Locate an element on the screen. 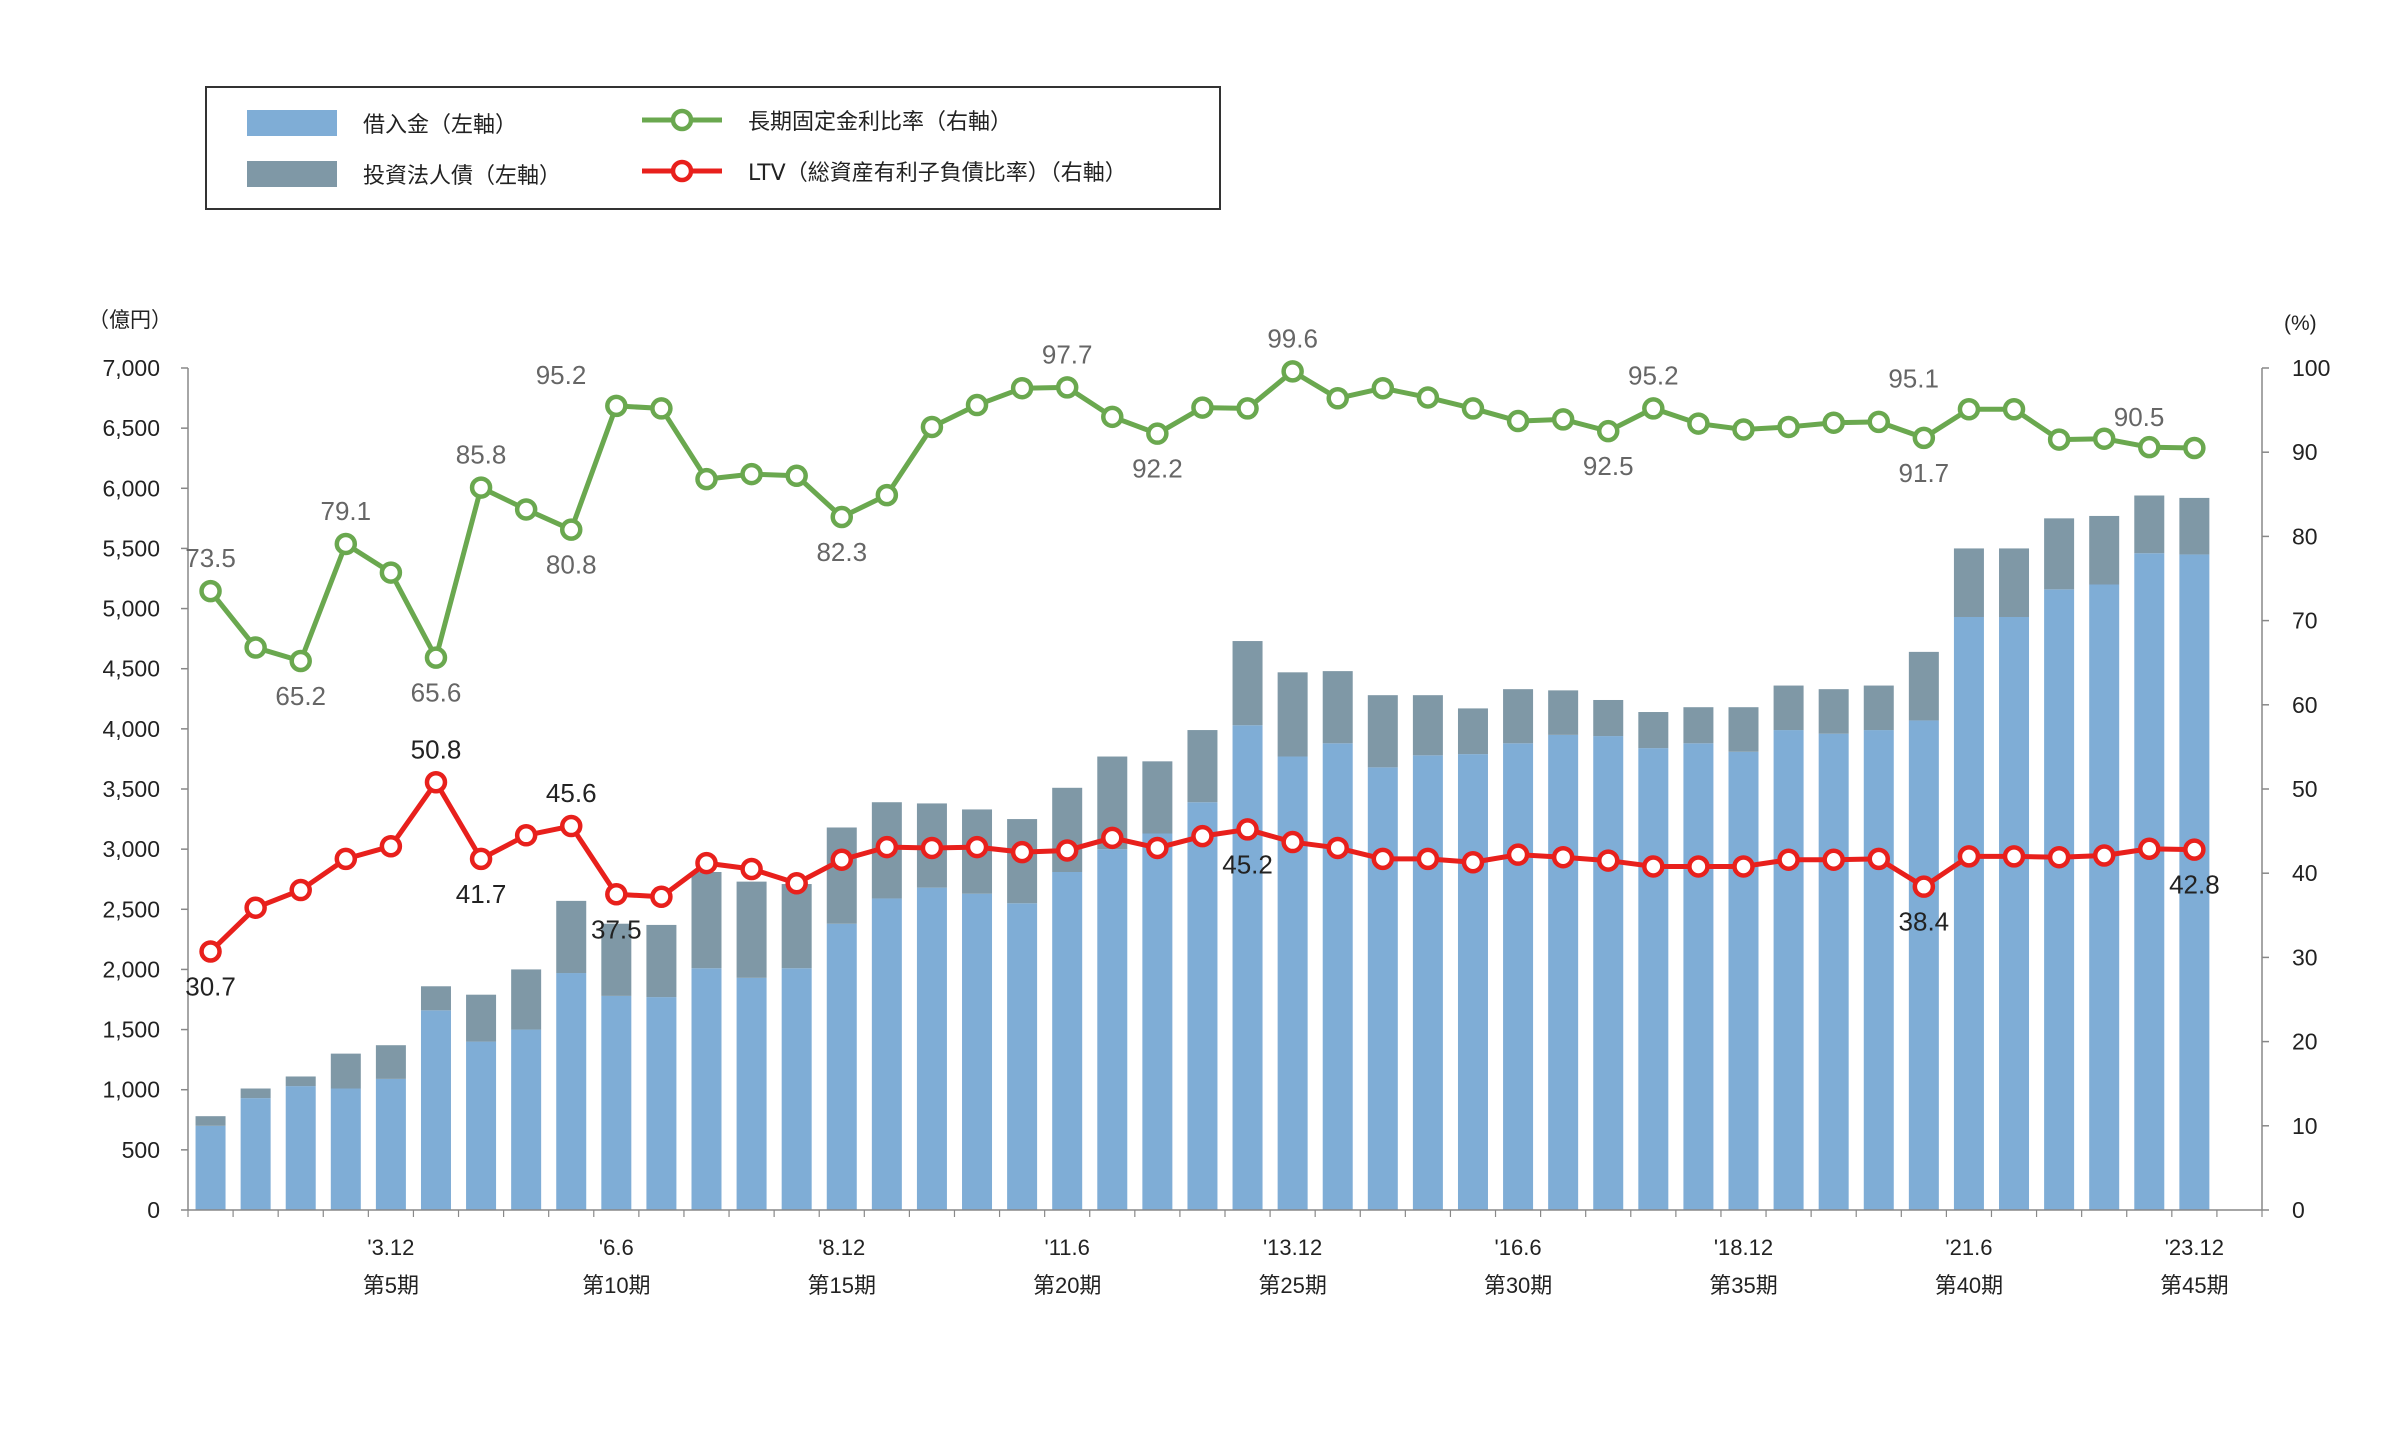  right-axis-tick-label: 80 is located at coordinates (2305, 536).